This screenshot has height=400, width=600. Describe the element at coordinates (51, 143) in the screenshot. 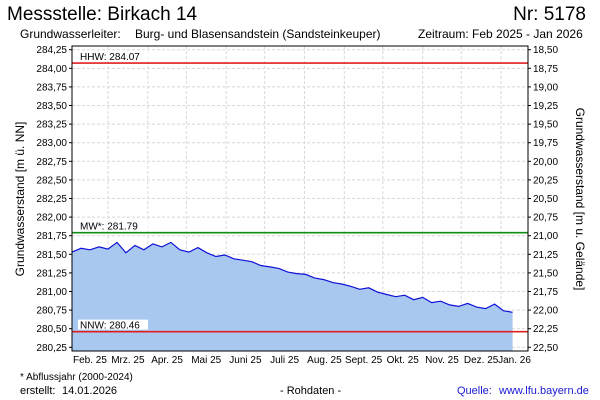

I see `y-tick-label: 283,00` at that location.